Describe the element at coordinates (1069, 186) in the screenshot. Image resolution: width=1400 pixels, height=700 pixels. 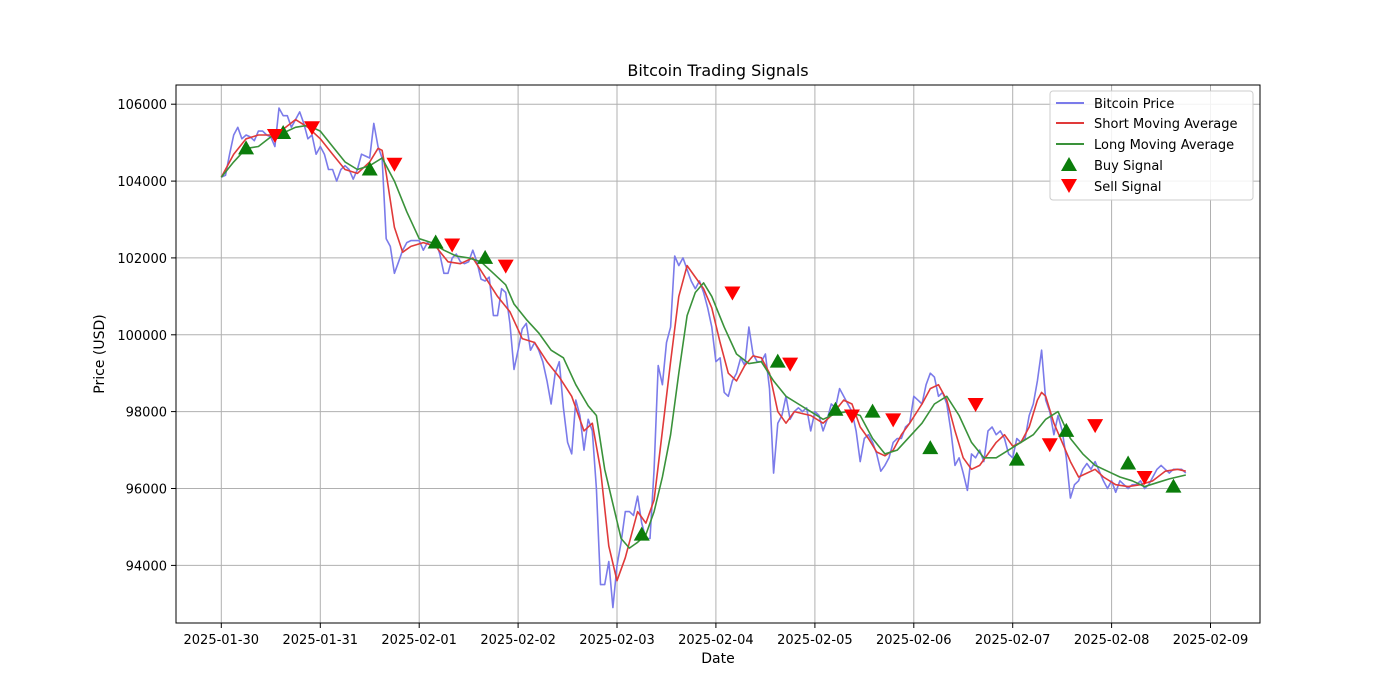
I see `legend-marker-sell-signal` at that location.